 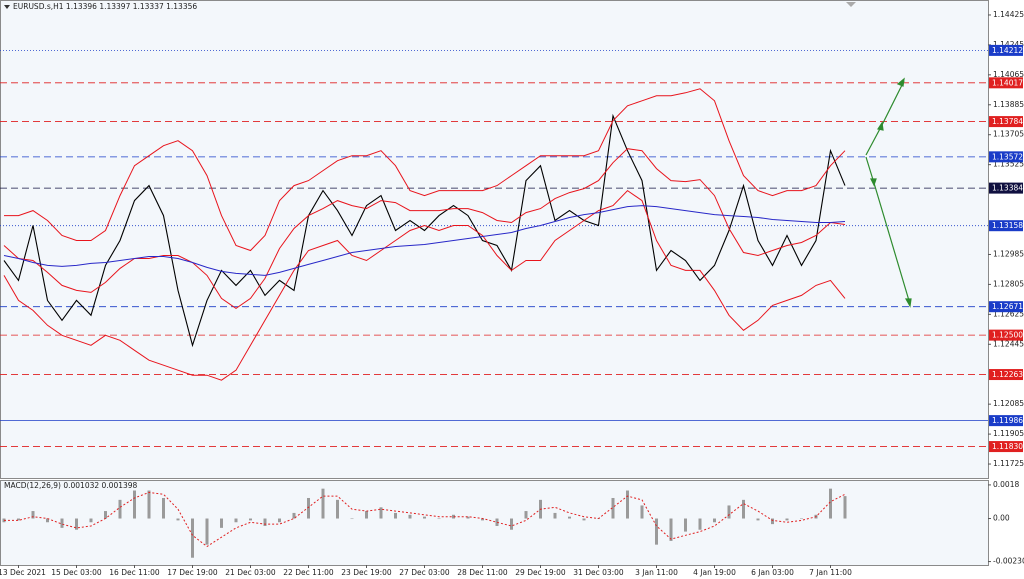 I want to click on level-label: 1.11986, so click(x=1007, y=420).